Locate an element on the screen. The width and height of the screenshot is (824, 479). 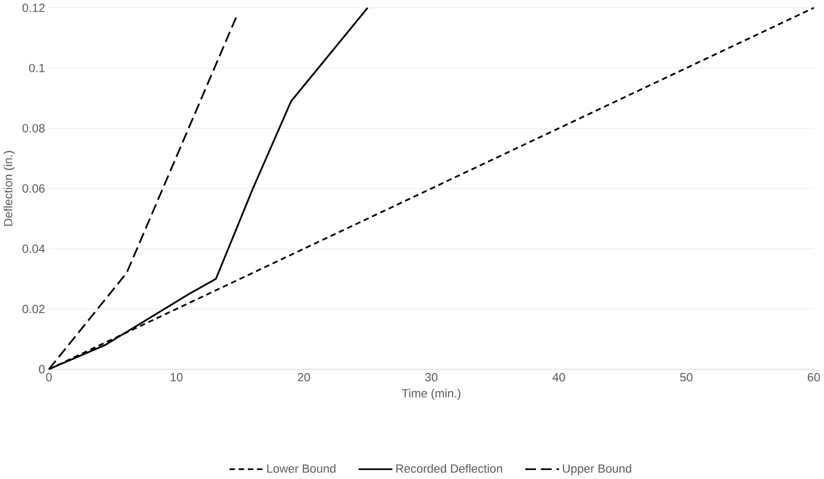
x-tick-label: 30 is located at coordinates (431, 377).